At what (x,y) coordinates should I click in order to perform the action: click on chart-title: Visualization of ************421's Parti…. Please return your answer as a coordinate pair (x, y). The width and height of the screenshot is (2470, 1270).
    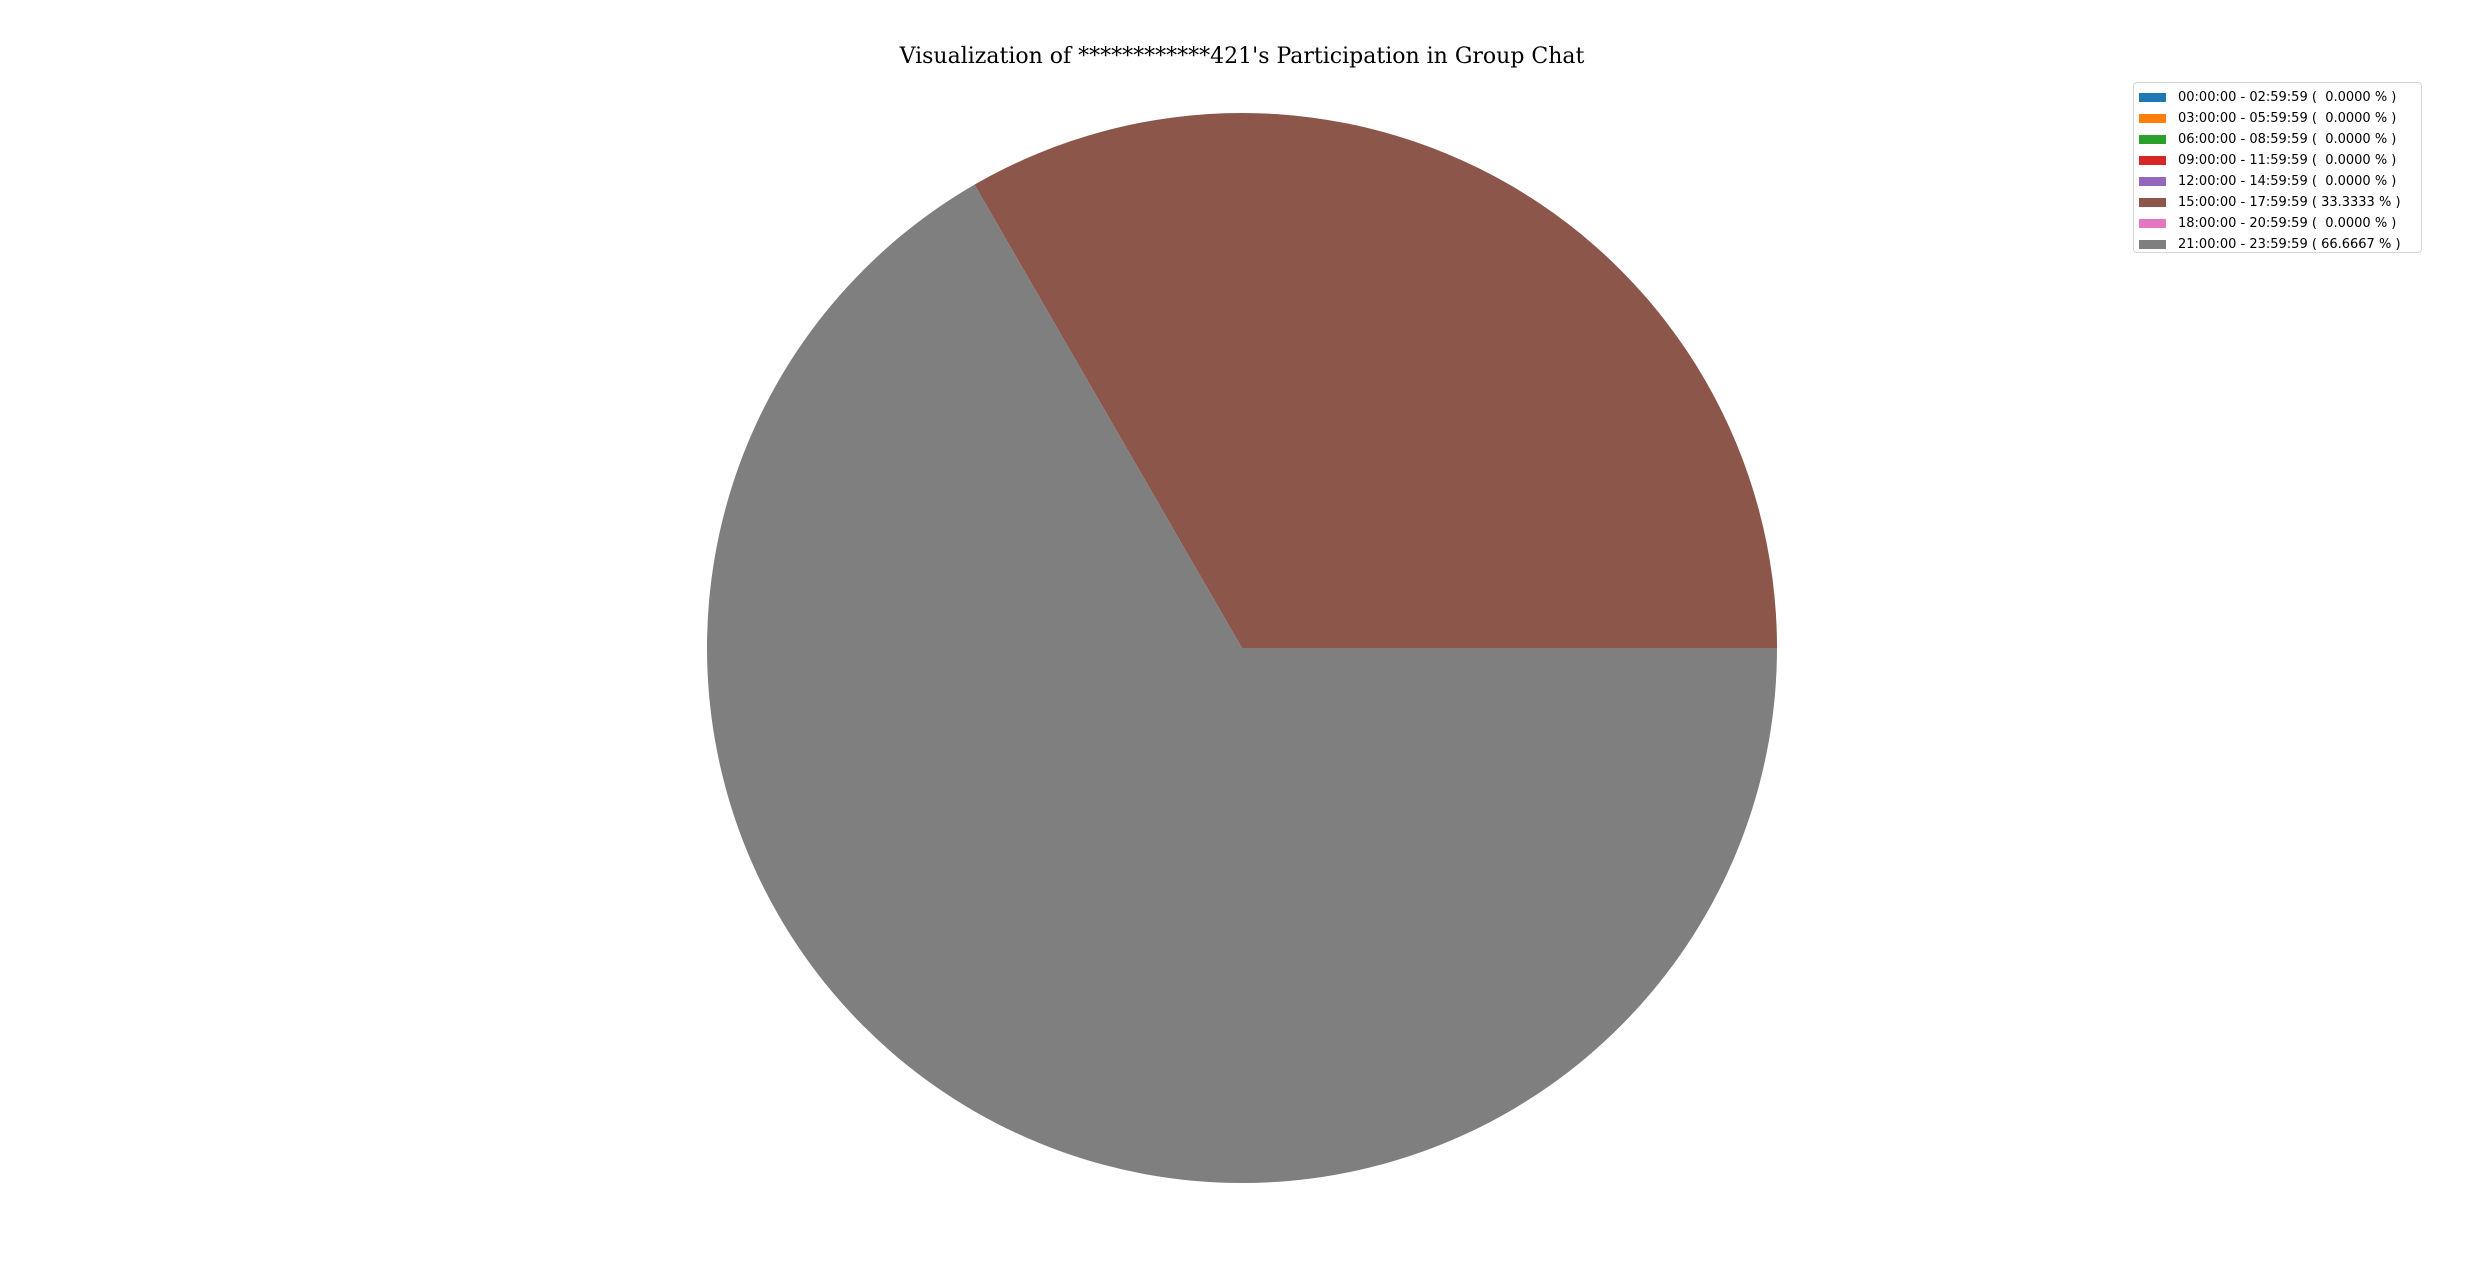
    Looking at the image, I should click on (1242, 56).